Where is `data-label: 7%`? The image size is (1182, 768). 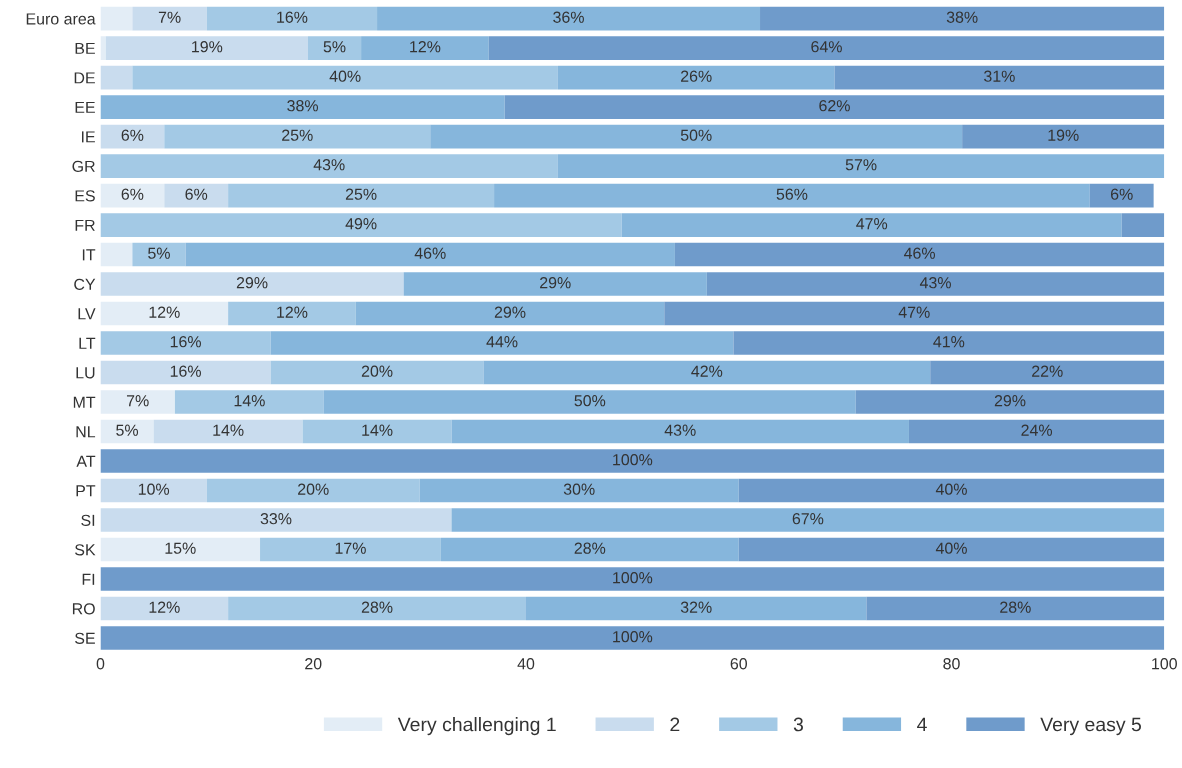 data-label: 7% is located at coordinates (169, 17).